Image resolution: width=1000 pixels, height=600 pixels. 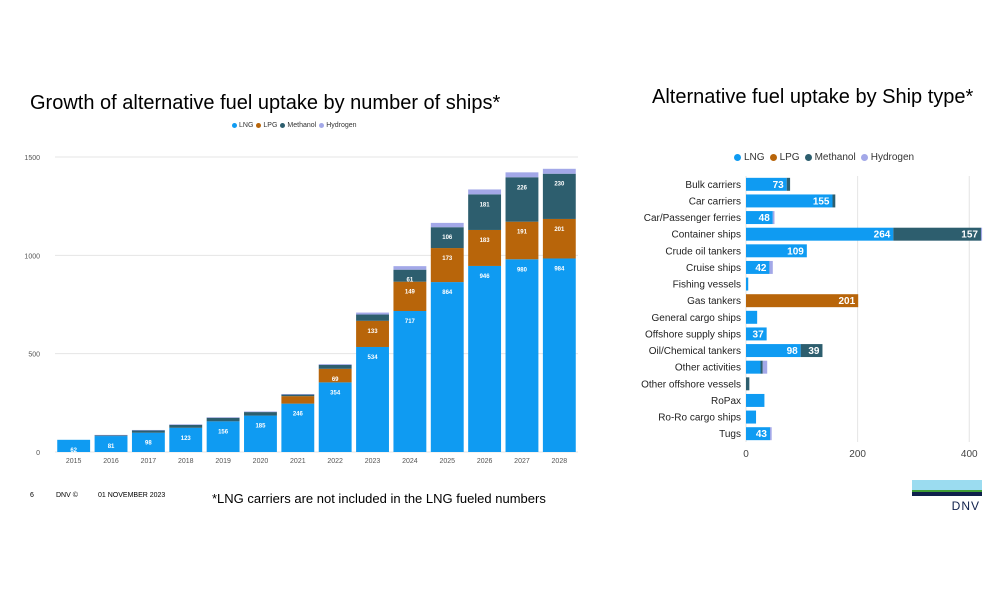 I want to click on x-tick-label: 2019, so click(x=223, y=461).